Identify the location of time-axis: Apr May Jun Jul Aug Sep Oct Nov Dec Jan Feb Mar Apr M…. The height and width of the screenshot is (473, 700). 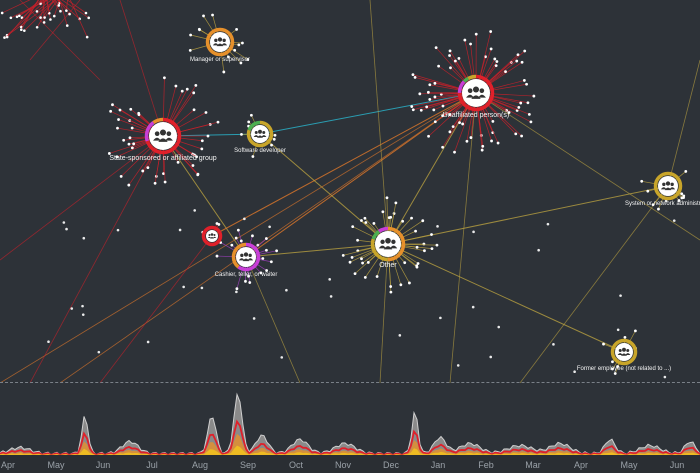
(350, 464).